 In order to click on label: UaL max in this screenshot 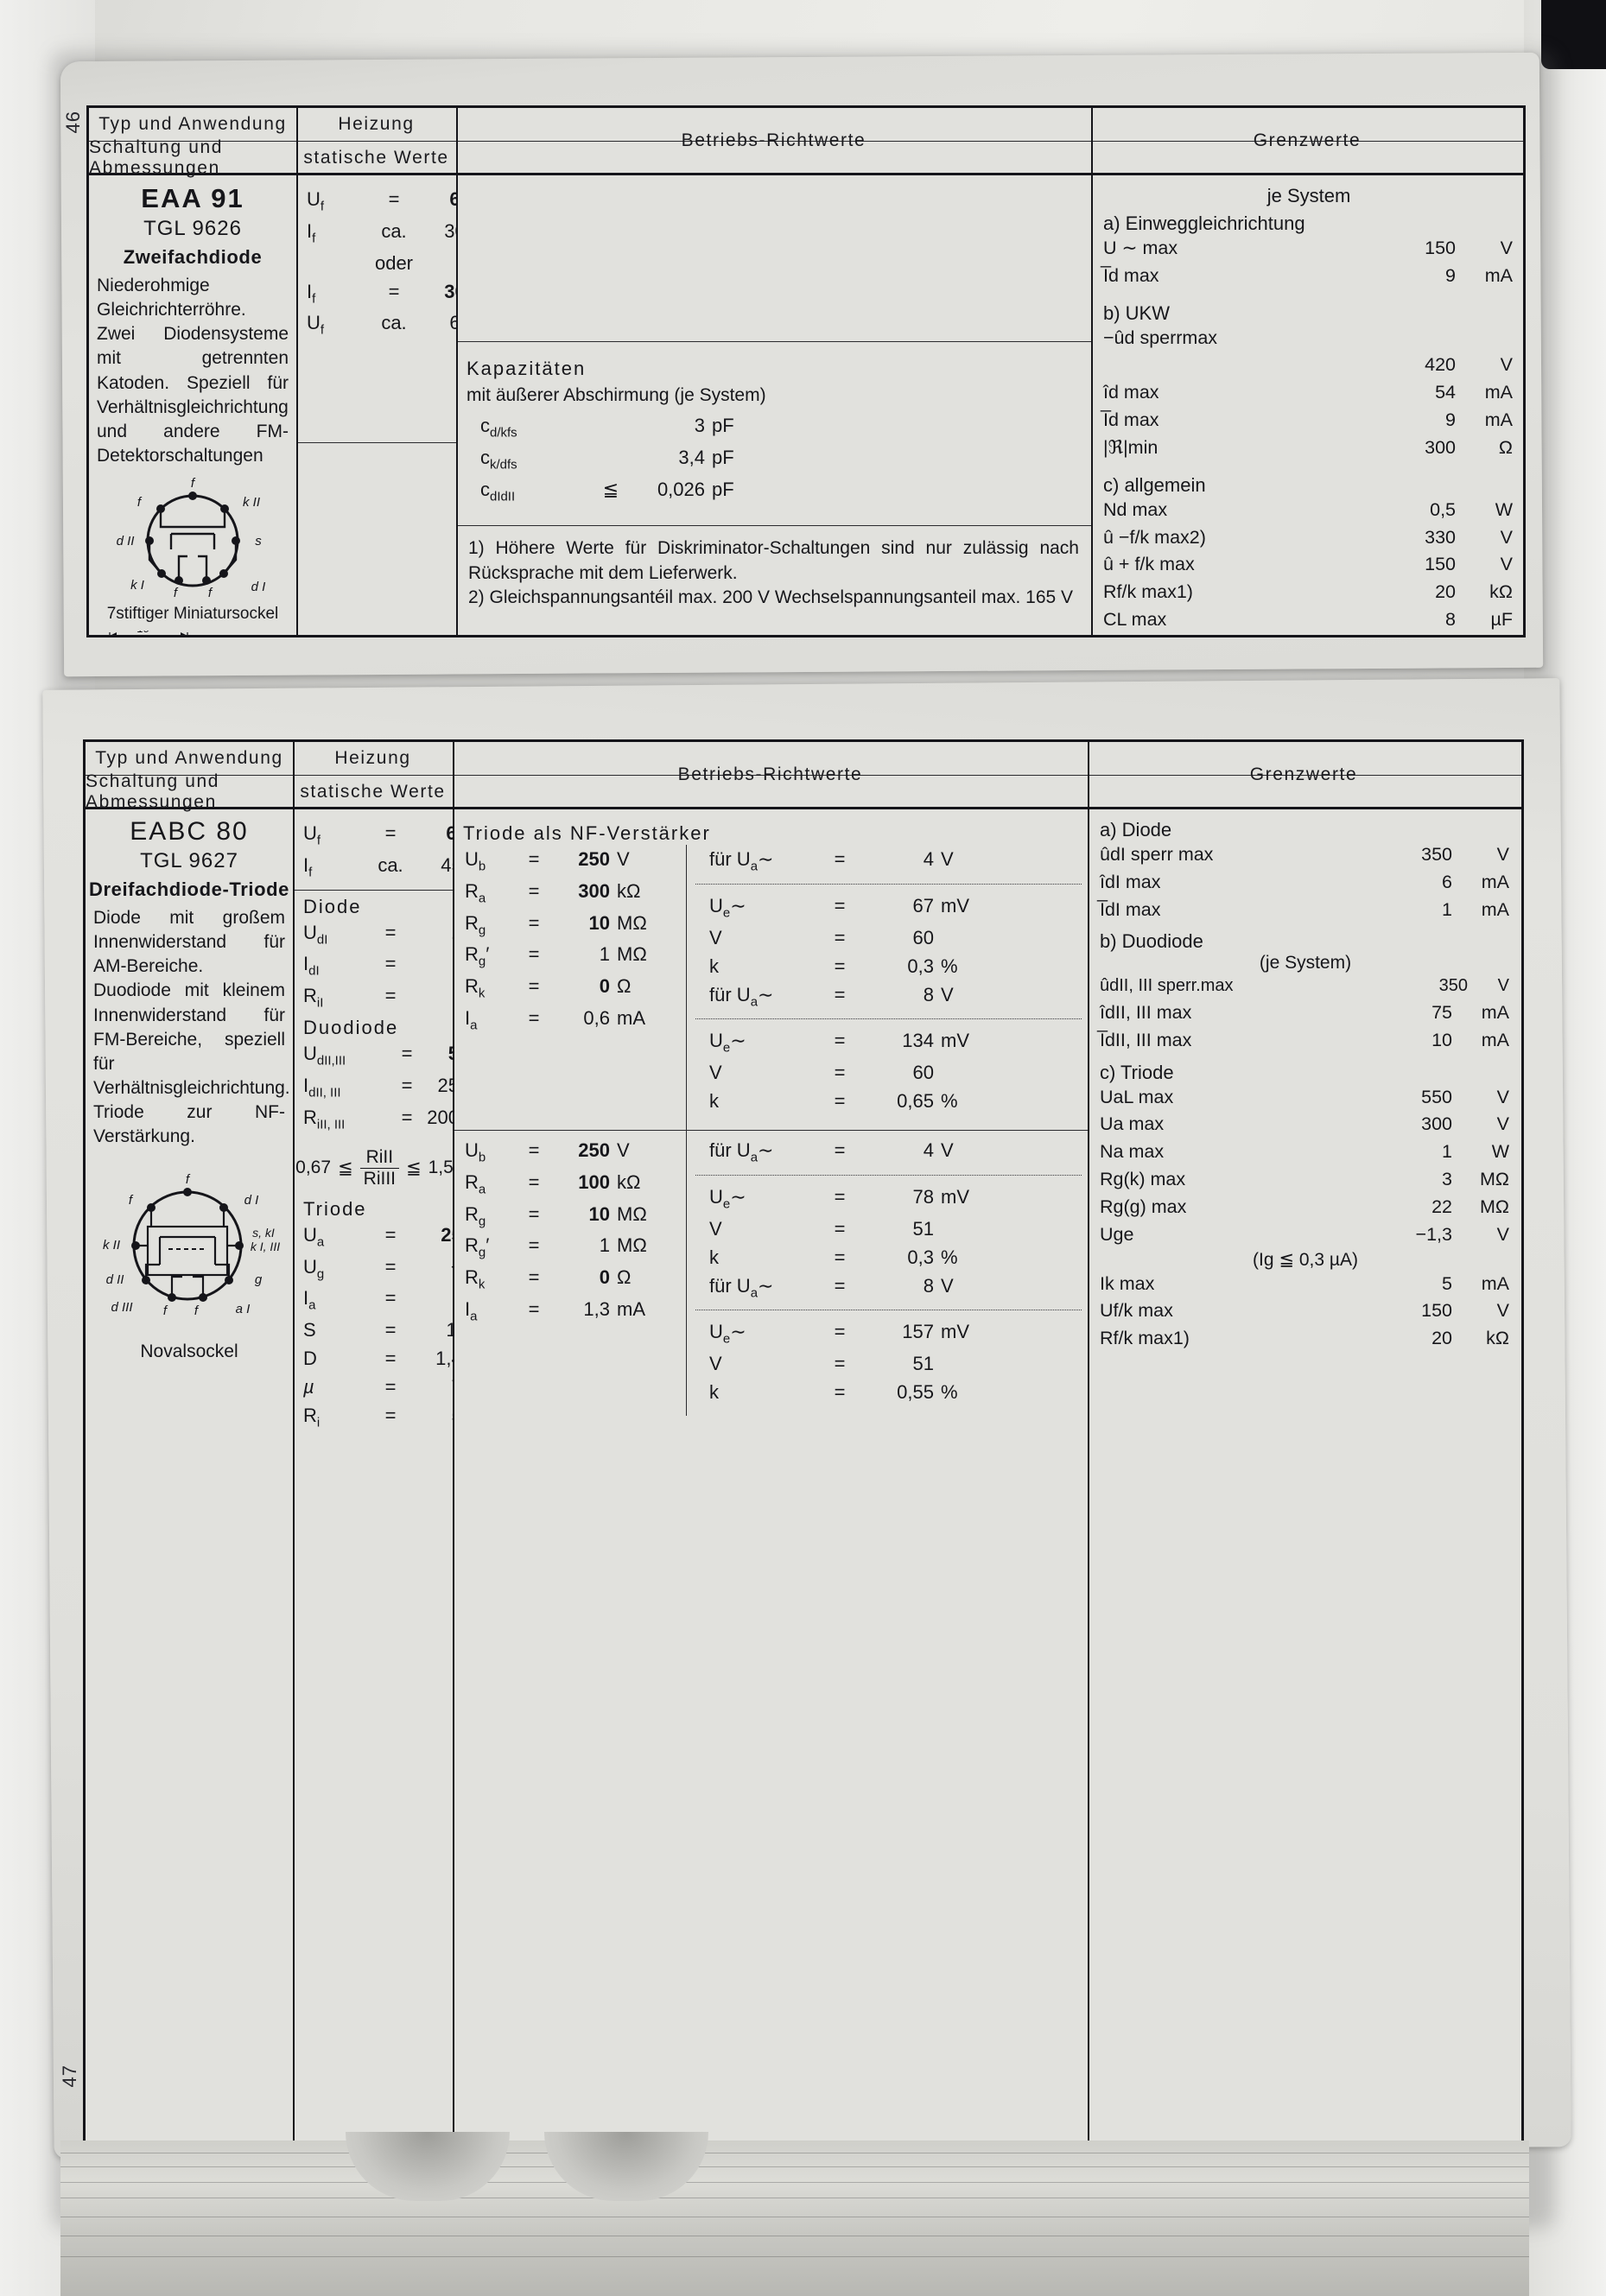, I will do `click(1137, 1096)`.